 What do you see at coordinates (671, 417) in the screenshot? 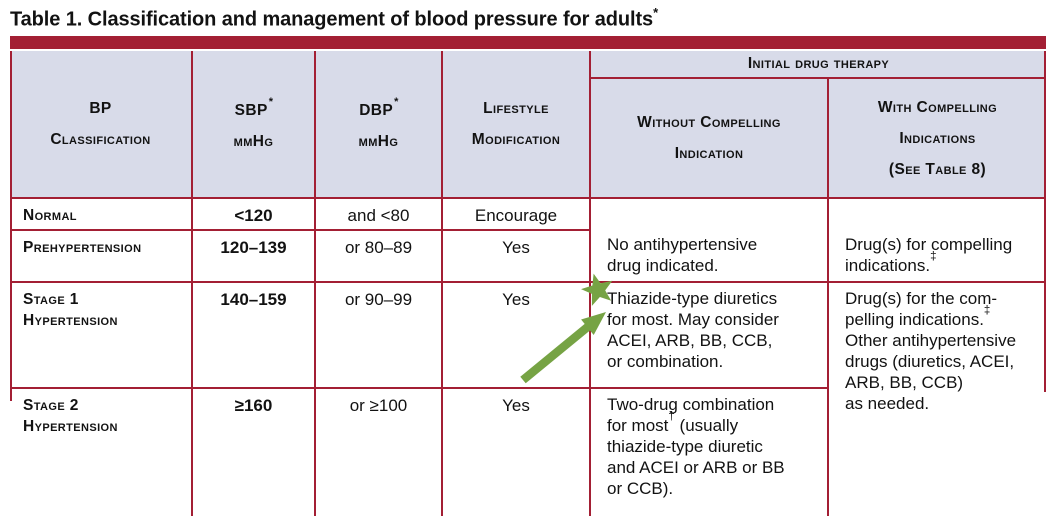
I see `dagger-footnote: †` at bounding box center [671, 417].